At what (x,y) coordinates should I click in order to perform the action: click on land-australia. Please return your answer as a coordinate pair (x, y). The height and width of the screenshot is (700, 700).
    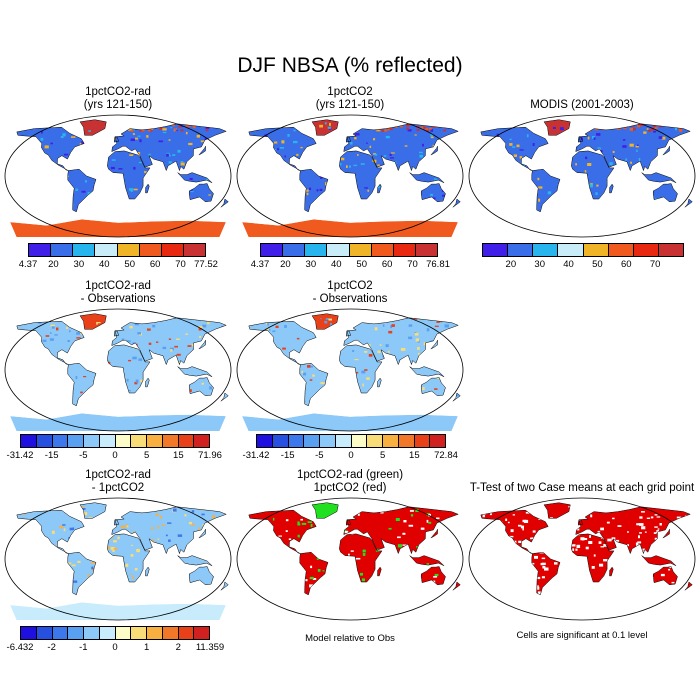
    Looking at the image, I should click on (433, 386).